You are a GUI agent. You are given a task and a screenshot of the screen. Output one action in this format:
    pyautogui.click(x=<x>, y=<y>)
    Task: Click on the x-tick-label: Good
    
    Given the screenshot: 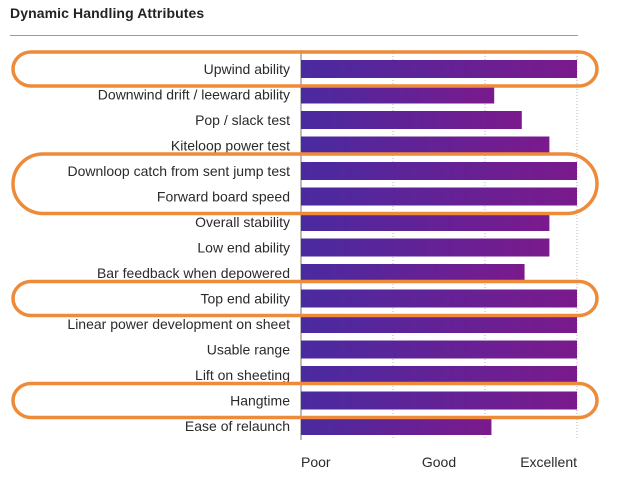 What is the action you would take?
    pyautogui.click(x=439, y=462)
    